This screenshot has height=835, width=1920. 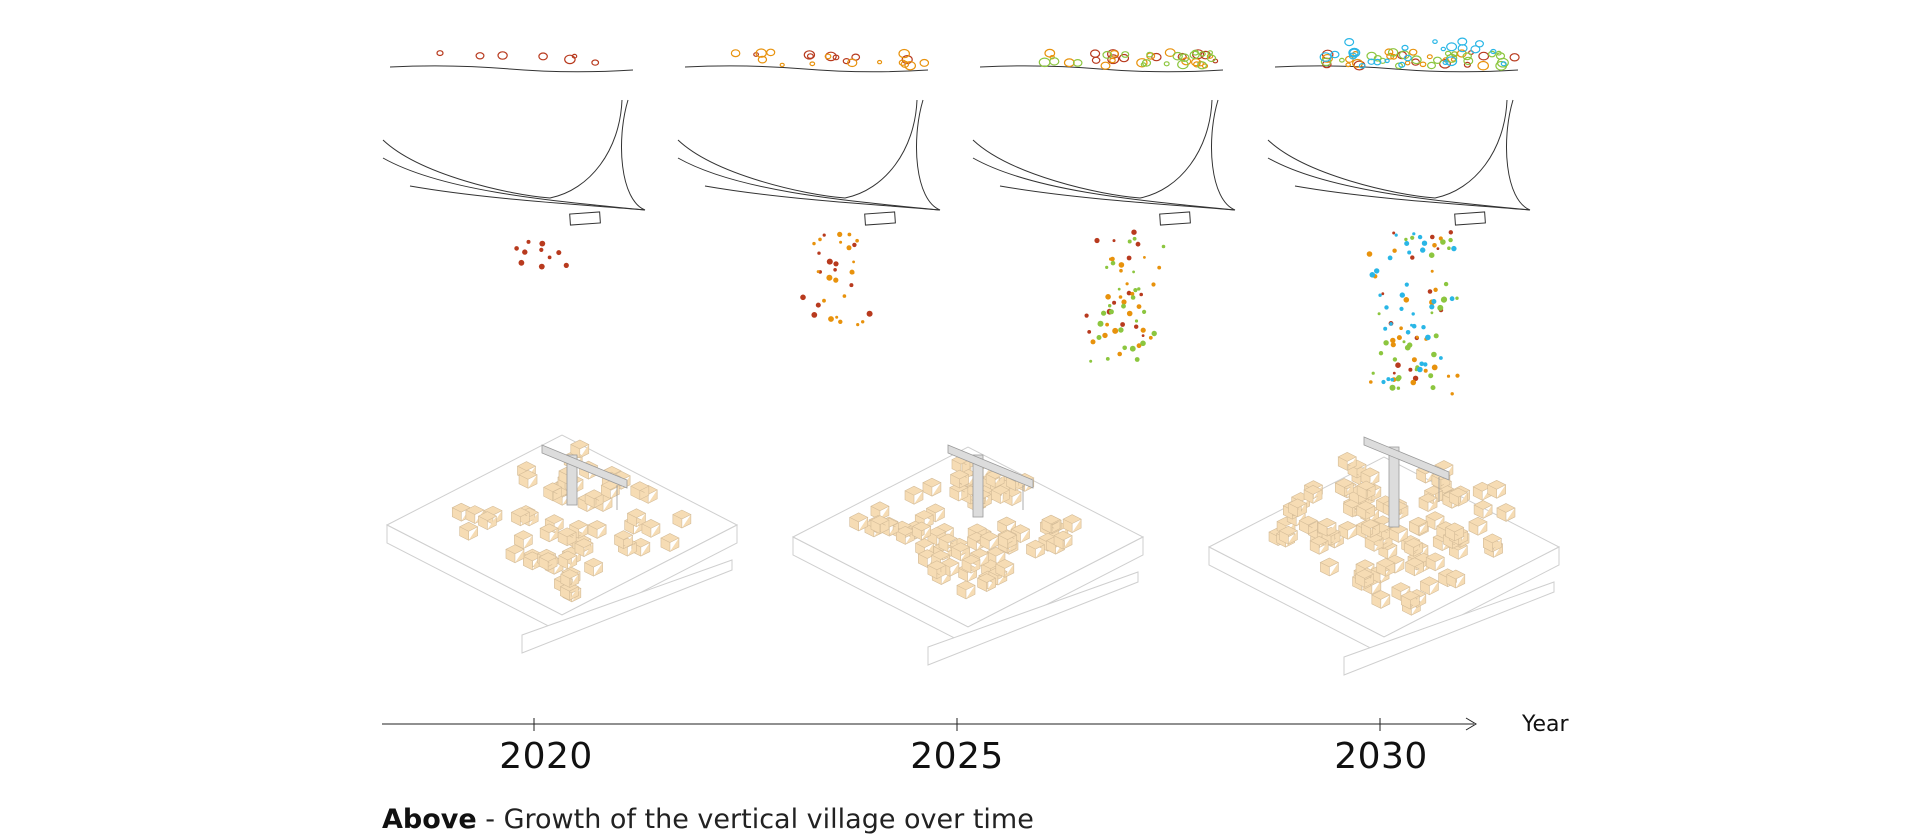 I want to click on platform-sides, so click(x=1384, y=601).